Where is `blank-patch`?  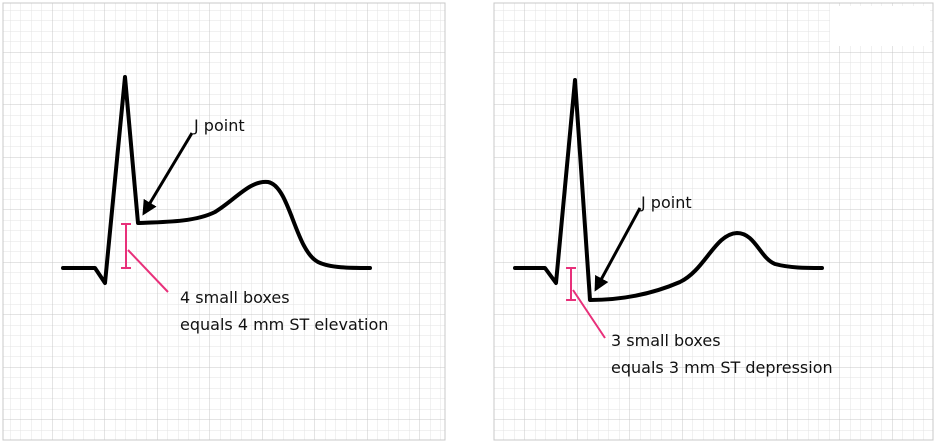 blank-patch is located at coordinates (880, 26).